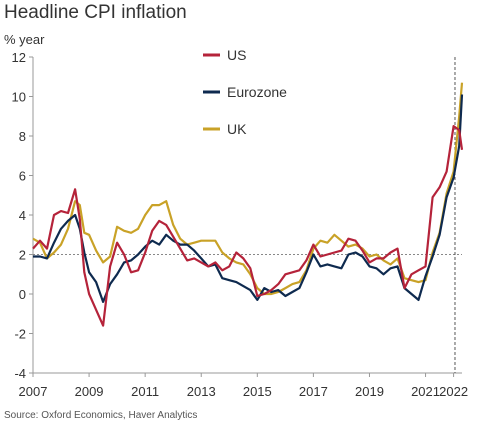 The width and height of the screenshot is (480, 430). Describe the element at coordinates (369, 391) in the screenshot. I see `x-tick-label: 2019` at that location.